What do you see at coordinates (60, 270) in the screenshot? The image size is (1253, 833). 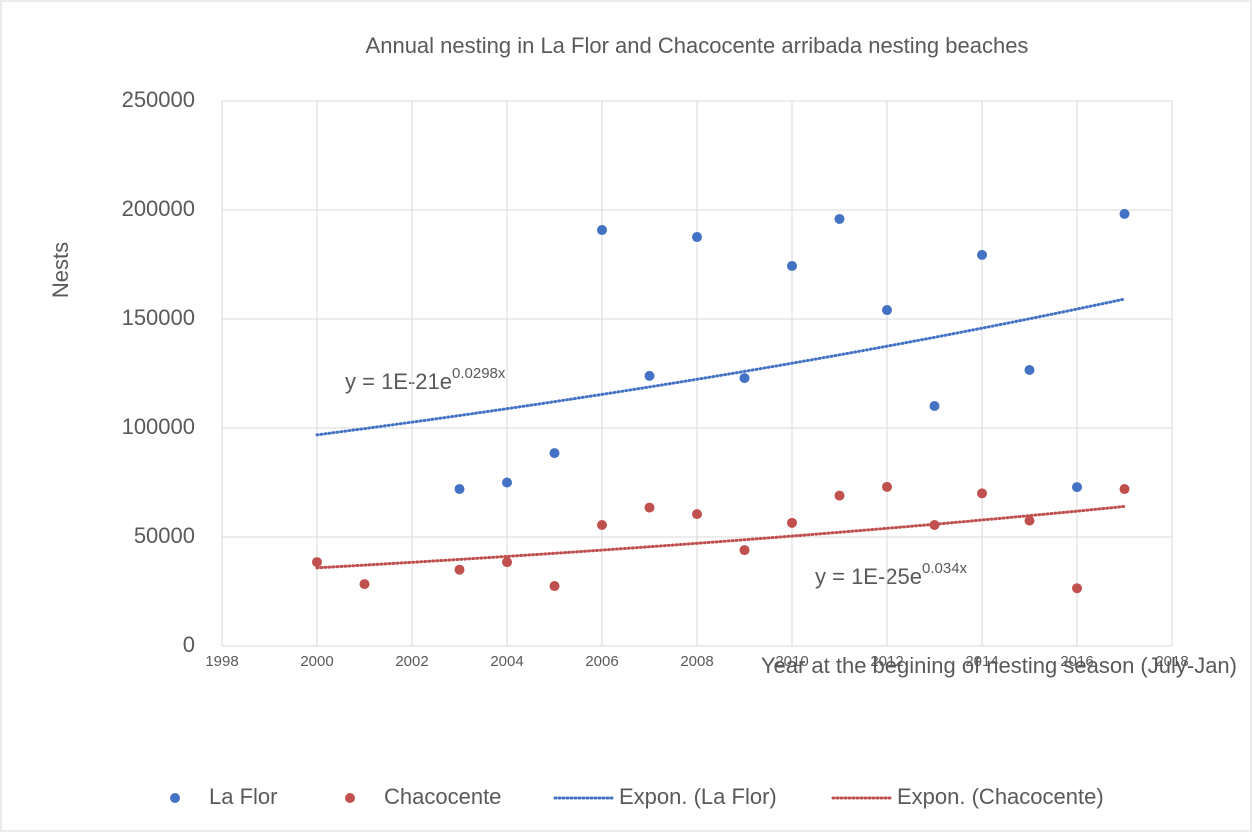 I see `y-axis-label: Nests` at bounding box center [60, 270].